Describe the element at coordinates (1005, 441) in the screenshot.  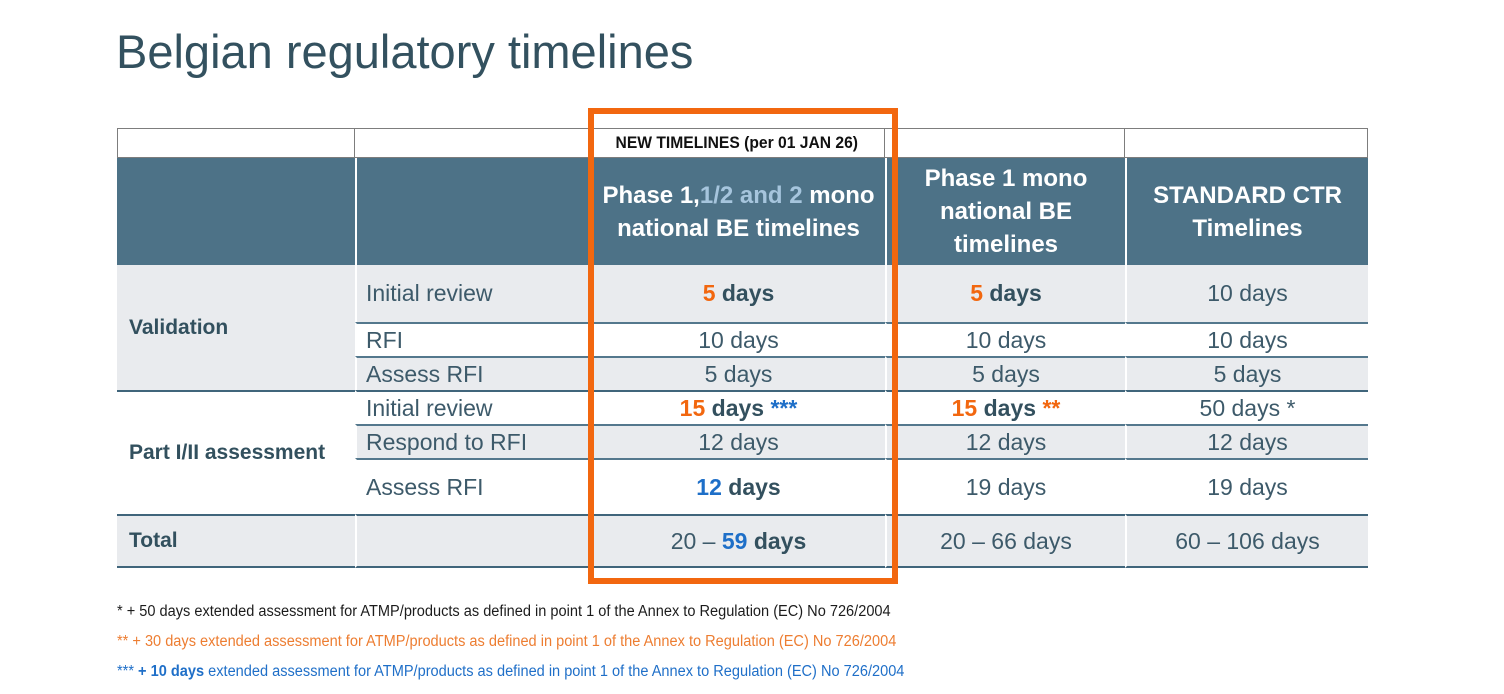
I see `cell-phase1-timeline: 12 days` at that location.